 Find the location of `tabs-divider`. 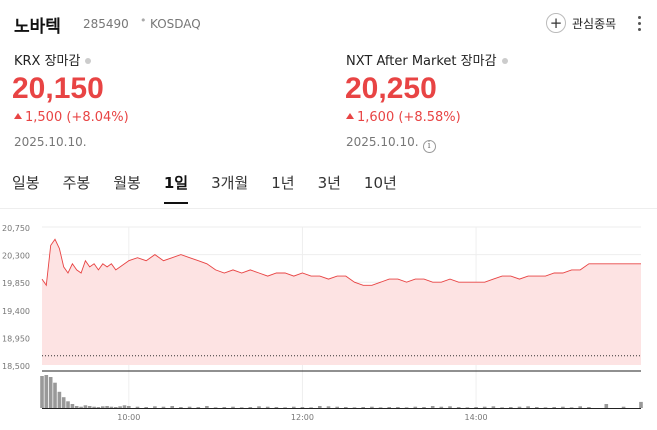

tabs-divider is located at coordinates (328, 208).